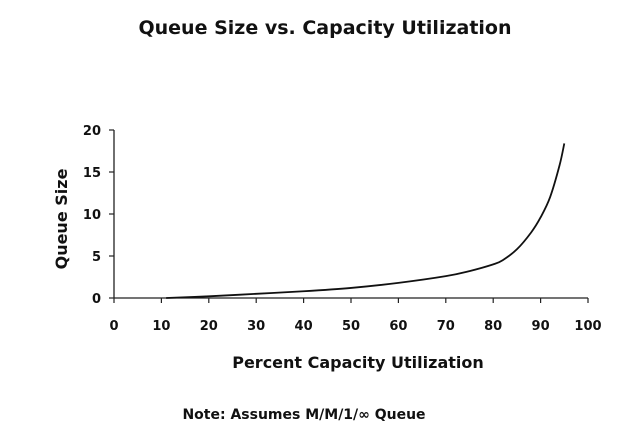 The image size is (640, 439). I want to click on y-tick-label: 0, so click(96, 299).